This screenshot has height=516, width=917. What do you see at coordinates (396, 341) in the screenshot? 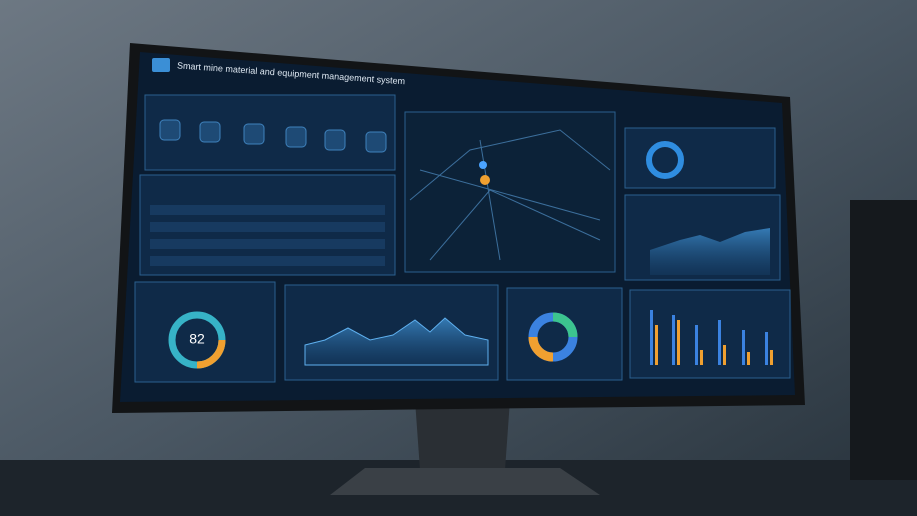
I see `area-chart` at bounding box center [396, 341].